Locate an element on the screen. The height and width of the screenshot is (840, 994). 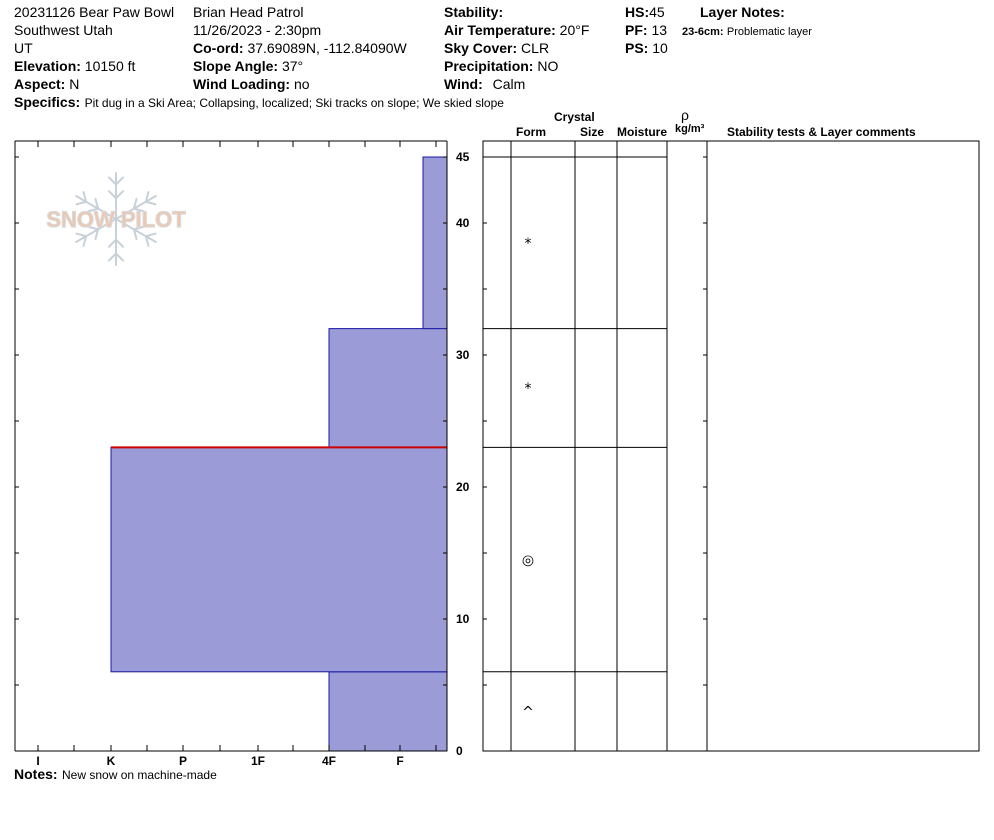
crystal-form-symbol-0: ^ is located at coordinates (528, 712).